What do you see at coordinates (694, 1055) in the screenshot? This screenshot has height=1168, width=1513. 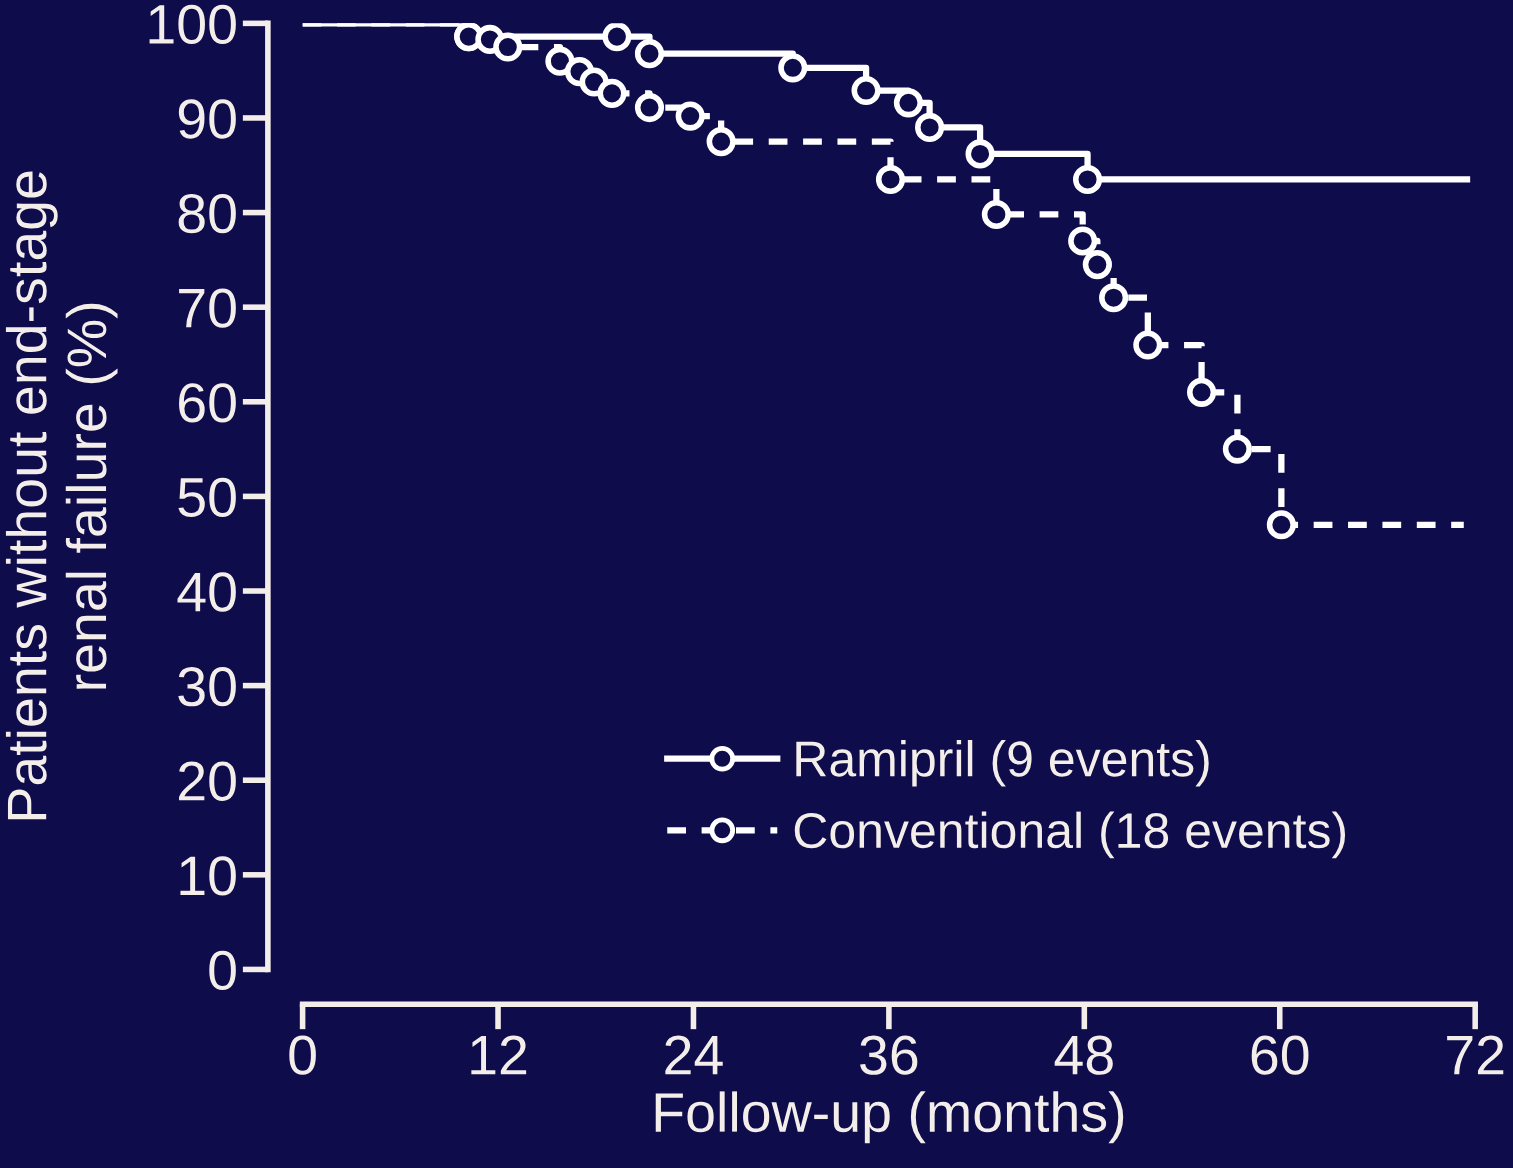 I see `x-tick-label: 24` at bounding box center [694, 1055].